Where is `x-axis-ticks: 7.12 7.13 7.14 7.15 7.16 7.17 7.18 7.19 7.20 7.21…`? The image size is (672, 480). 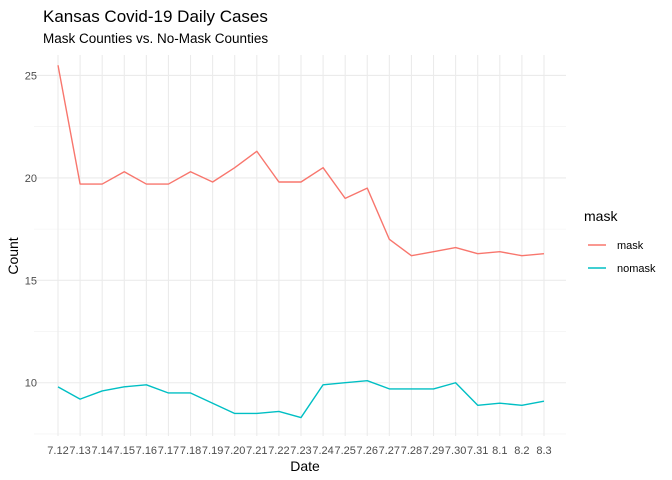
x-axis-ticks: 7.12 7.13 7.14 7.15 7.16 7.17 7.18 7.19 7.20 7.21… is located at coordinates (299, 451).